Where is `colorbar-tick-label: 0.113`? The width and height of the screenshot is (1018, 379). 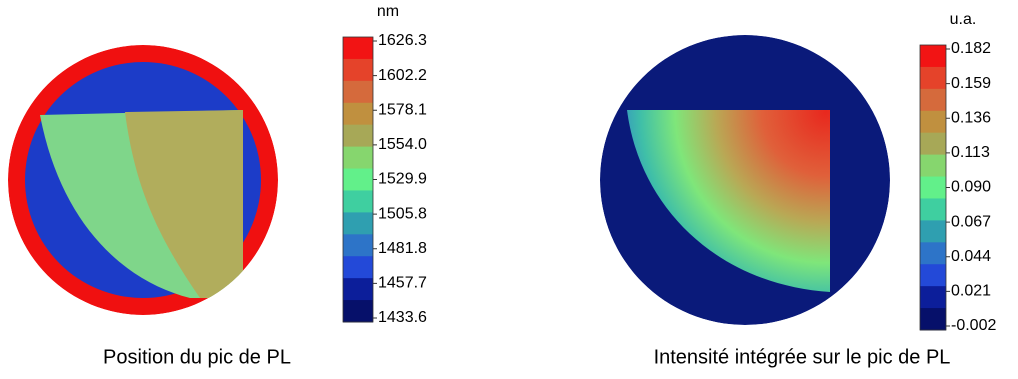
colorbar-tick-label: 0.113 is located at coordinates (970, 152).